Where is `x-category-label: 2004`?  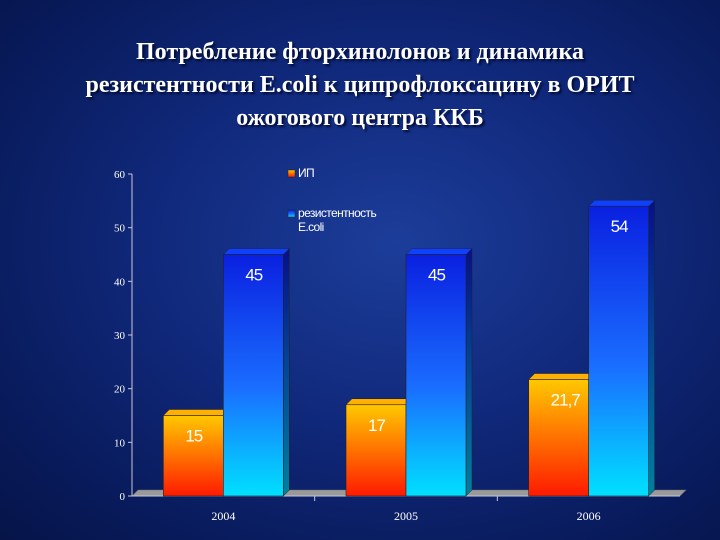 x-category-label: 2004 is located at coordinates (223, 516).